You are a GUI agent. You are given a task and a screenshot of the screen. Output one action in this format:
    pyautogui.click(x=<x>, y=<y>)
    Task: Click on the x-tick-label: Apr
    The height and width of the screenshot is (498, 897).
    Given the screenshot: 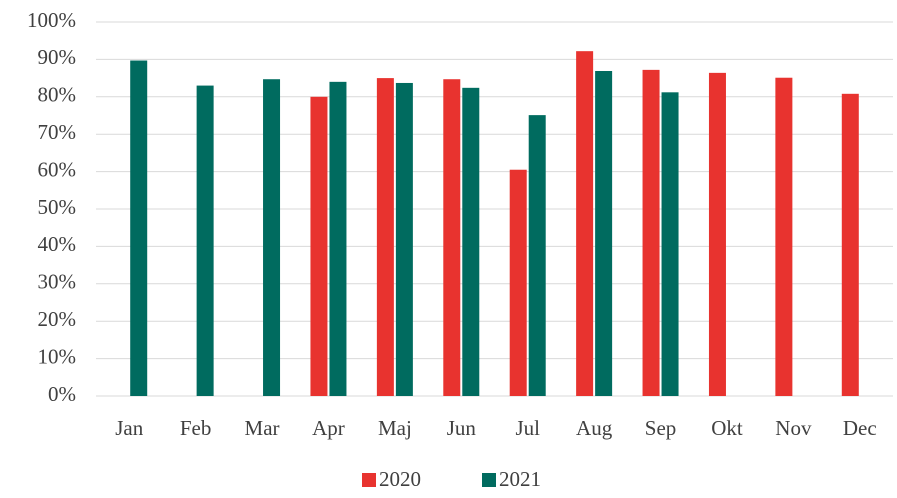 What is the action you would take?
    pyautogui.click(x=328, y=428)
    